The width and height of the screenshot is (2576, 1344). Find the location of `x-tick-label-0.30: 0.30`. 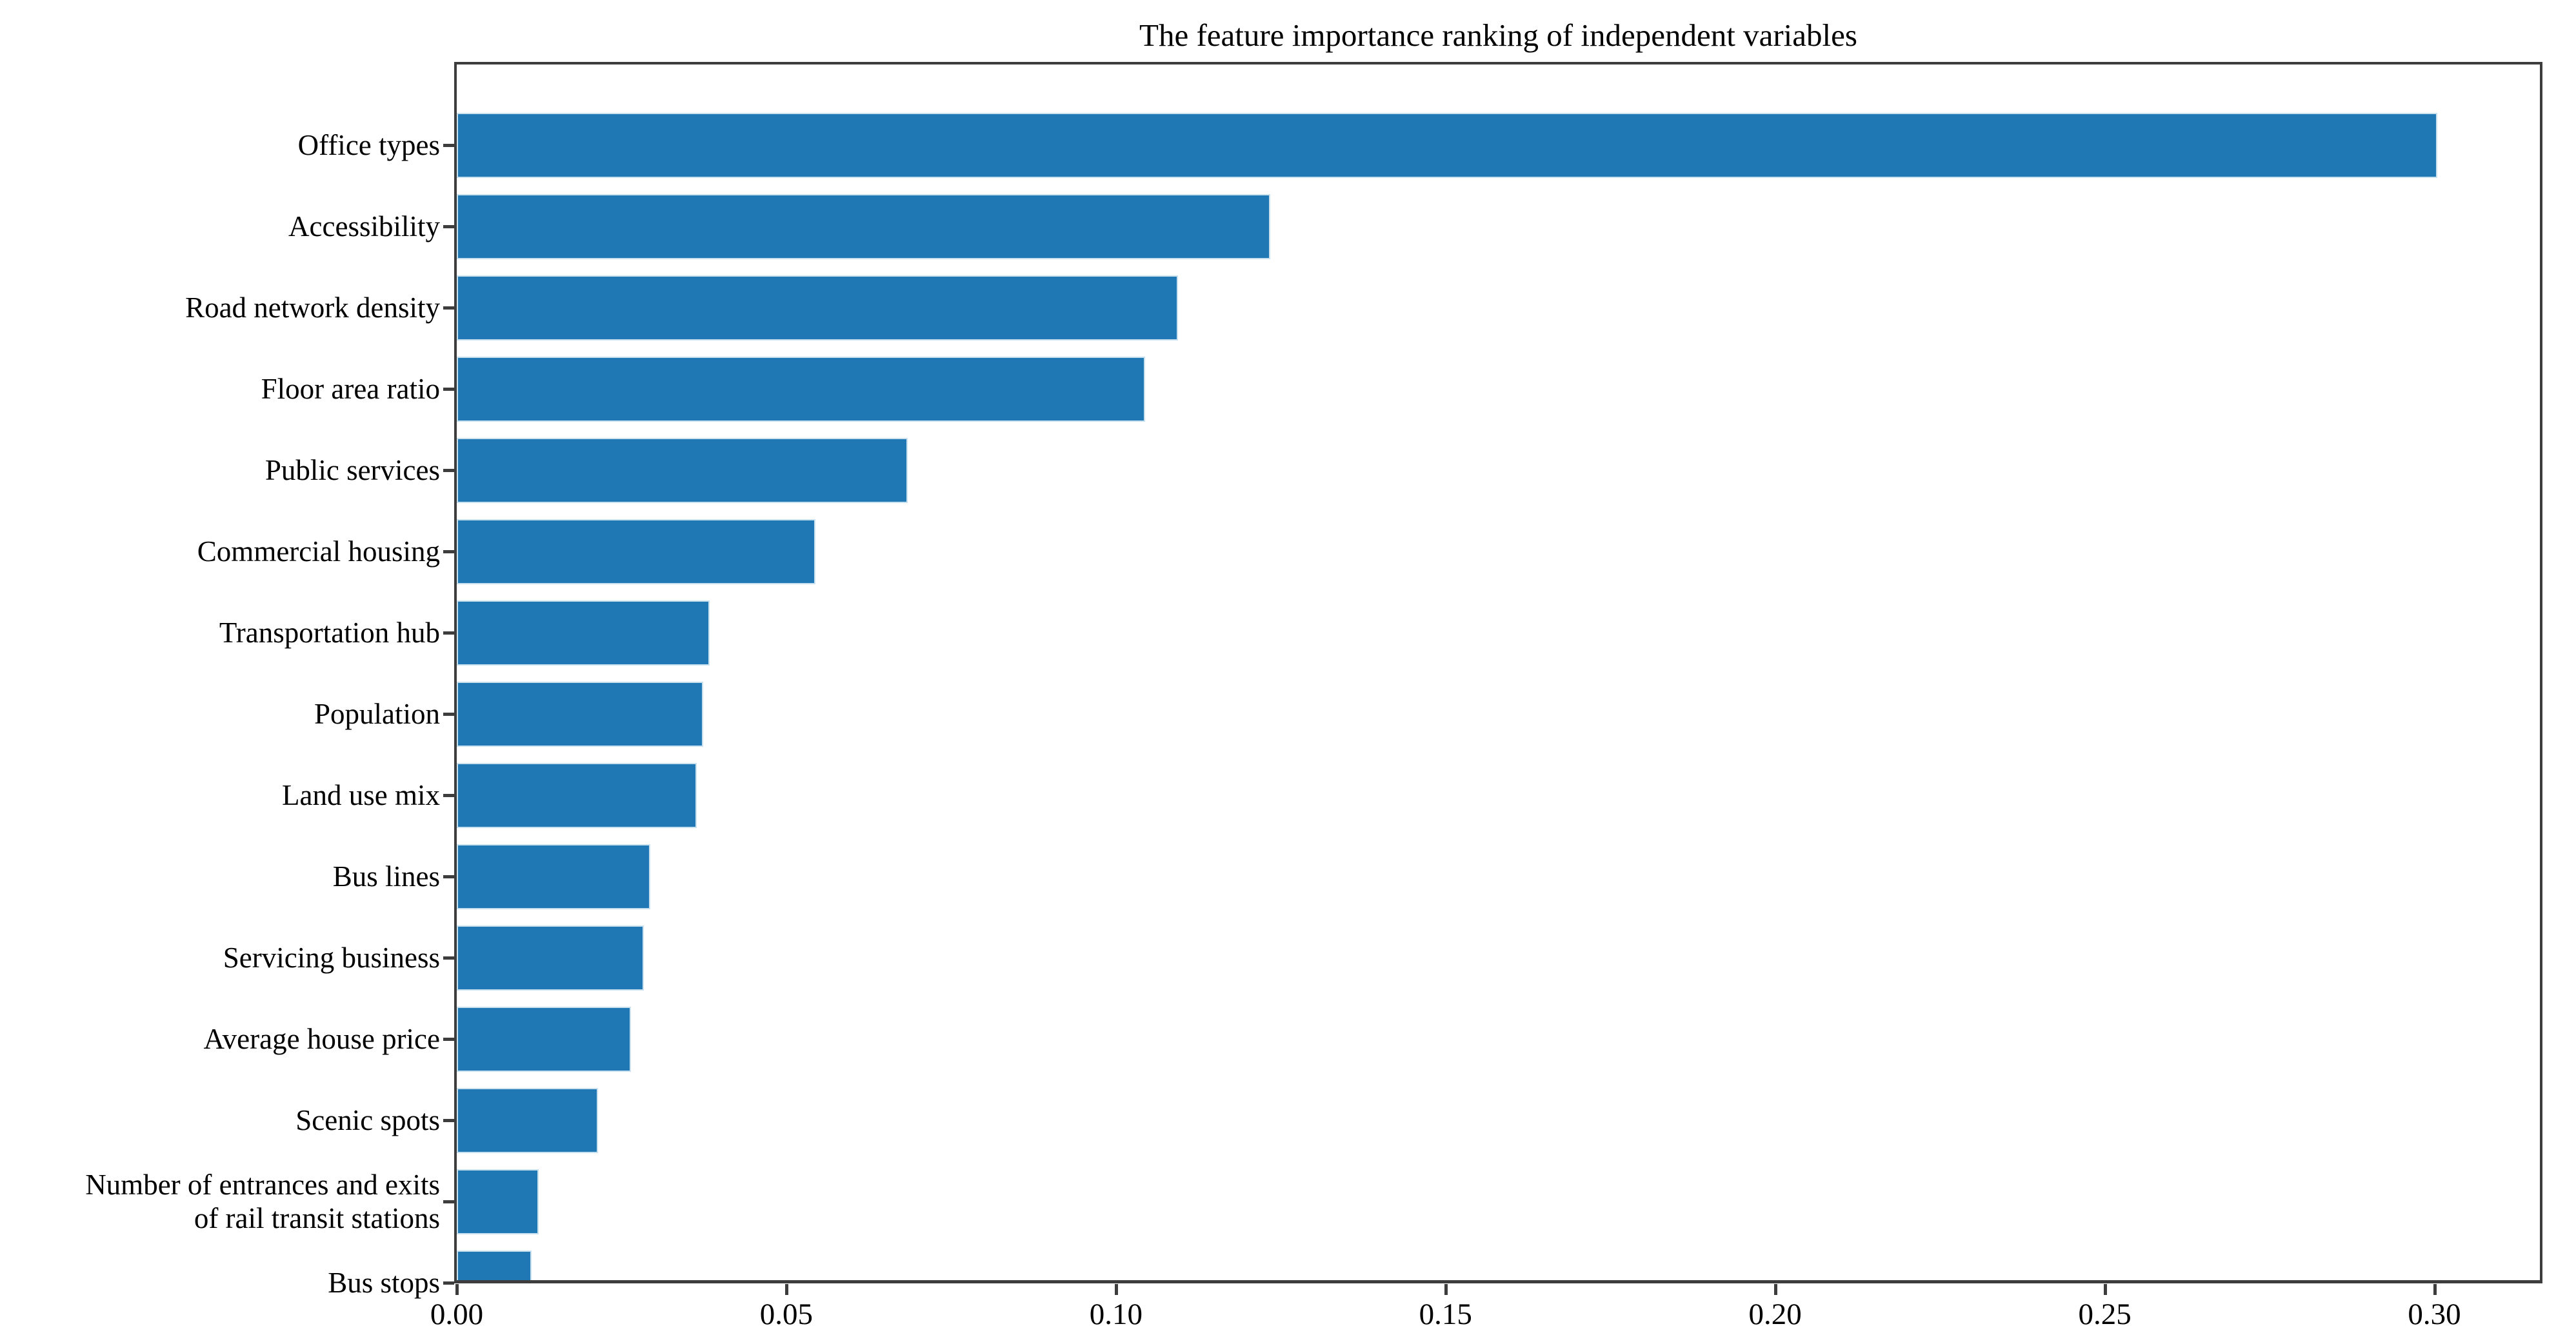

x-tick-label-0.30: 0.30 is located at coordinates (2434, 1315).